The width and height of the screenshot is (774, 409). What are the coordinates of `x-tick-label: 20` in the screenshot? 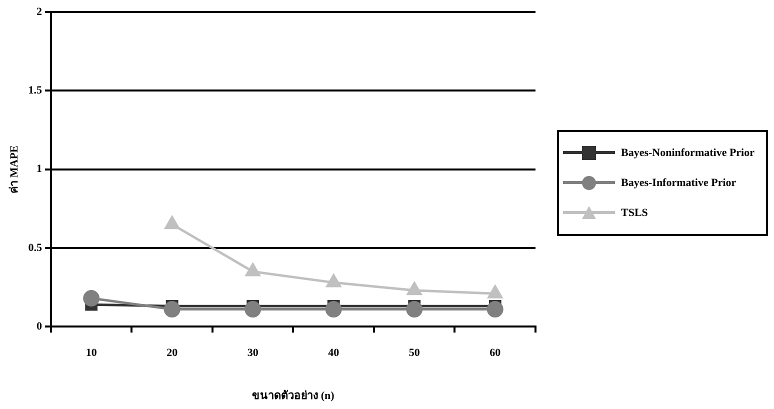 It's located at (172, 353).